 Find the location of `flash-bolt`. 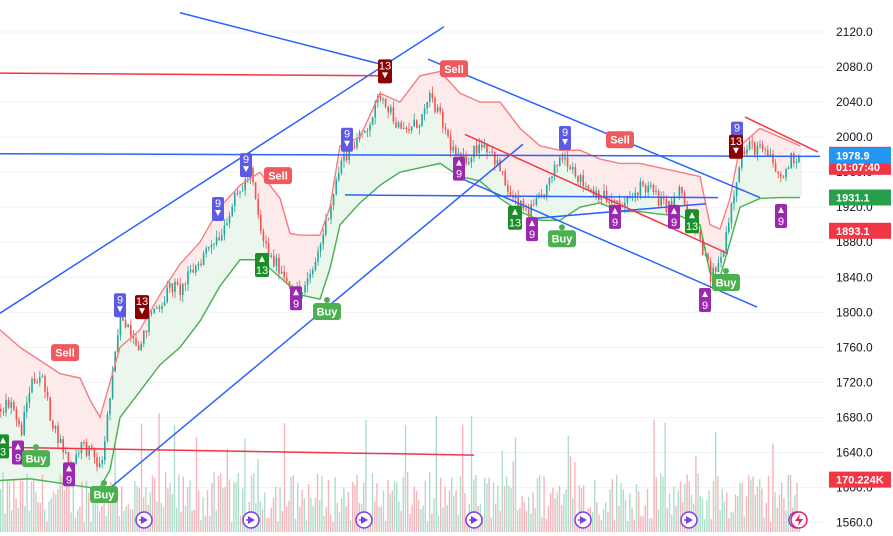

flash-bolt is located at coordinates (799, 520).